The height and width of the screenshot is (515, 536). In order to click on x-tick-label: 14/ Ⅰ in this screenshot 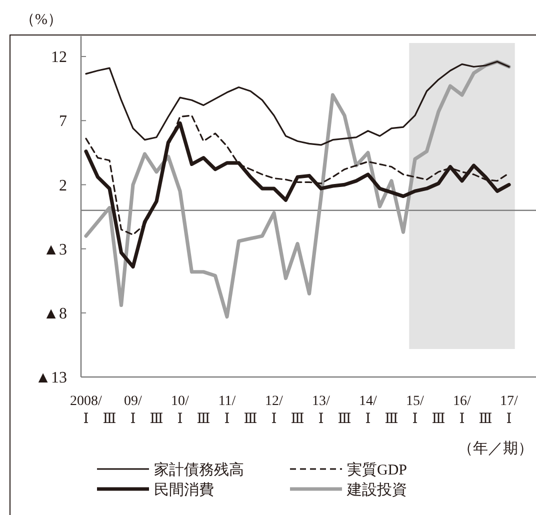, I will do `click(368, 410)`.